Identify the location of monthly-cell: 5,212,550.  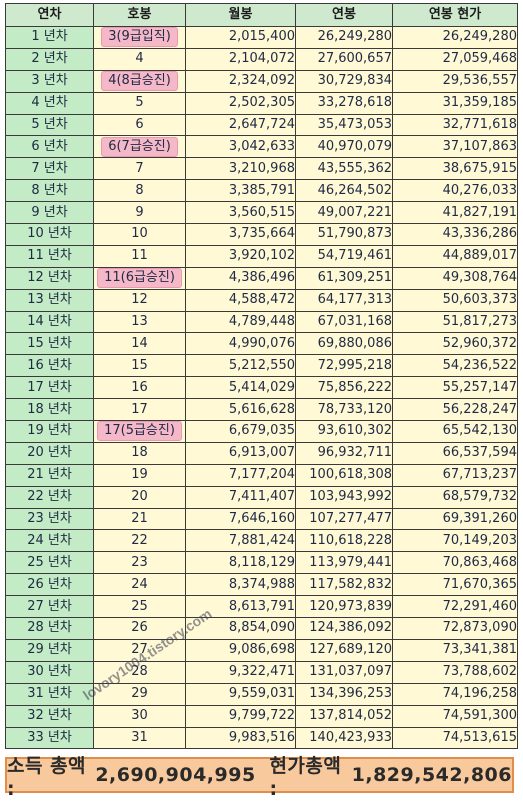
(240, 366).